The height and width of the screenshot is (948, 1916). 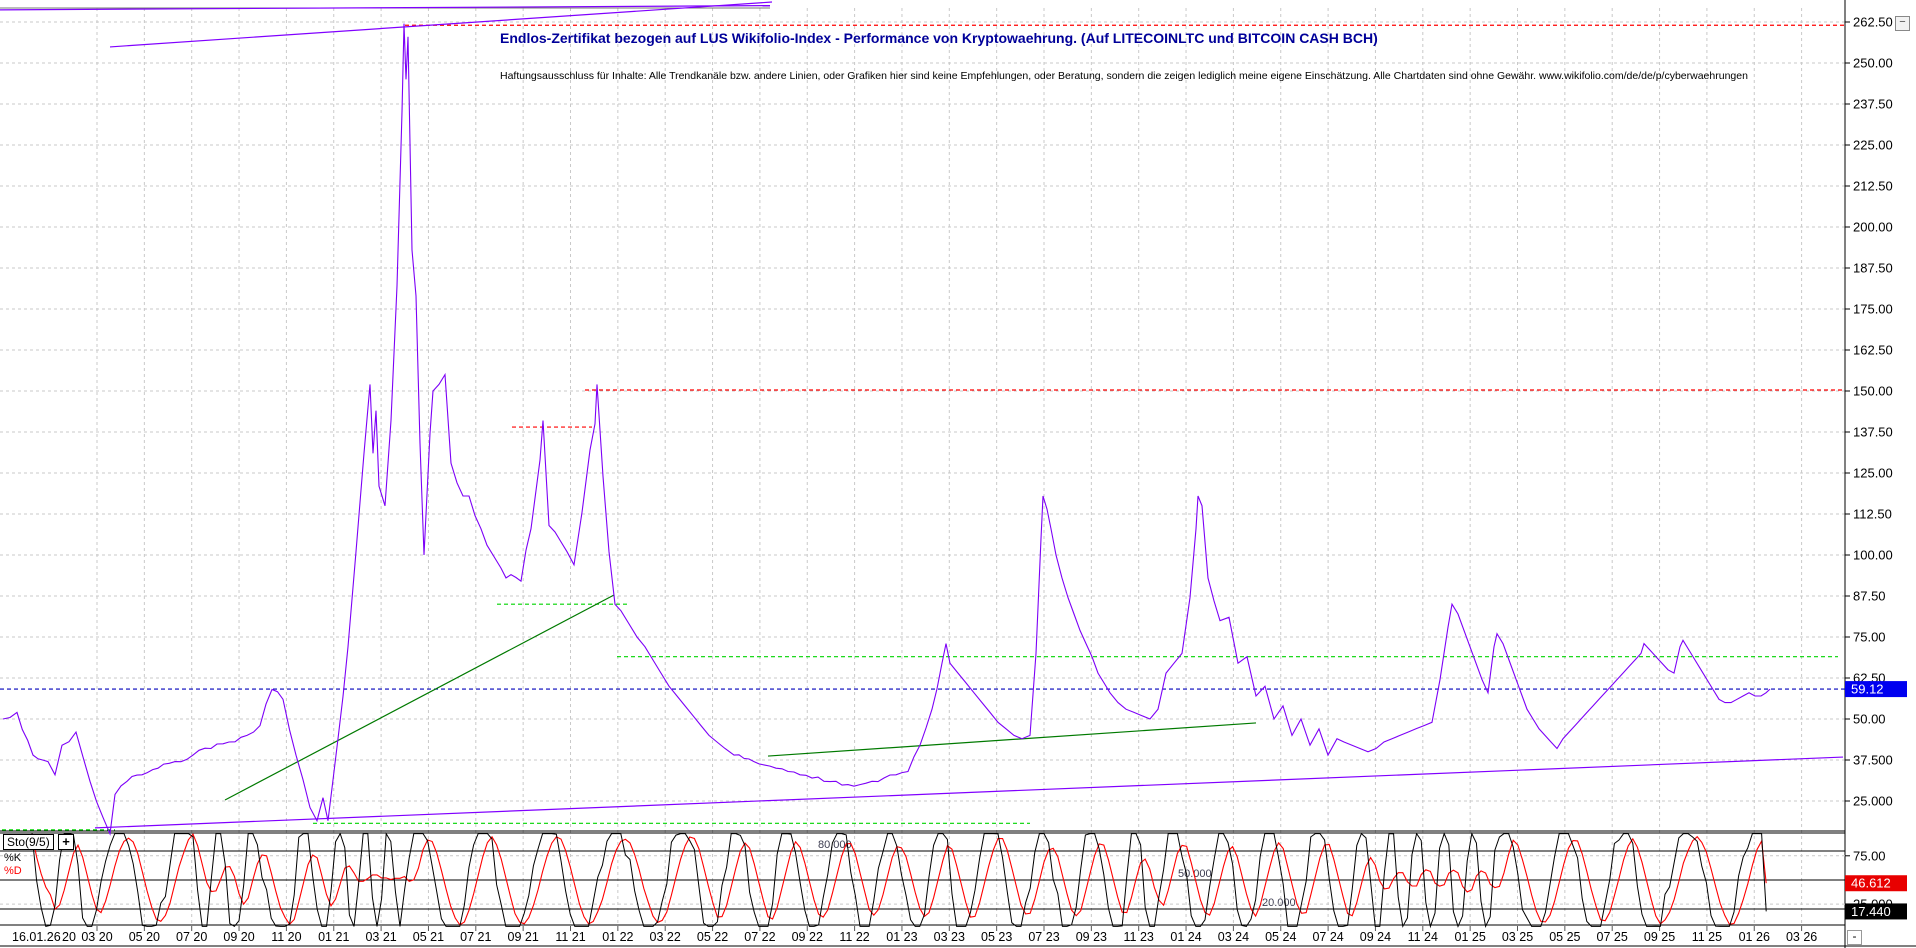 I want to click on upper-channel-line, so click(x=385, y=8).